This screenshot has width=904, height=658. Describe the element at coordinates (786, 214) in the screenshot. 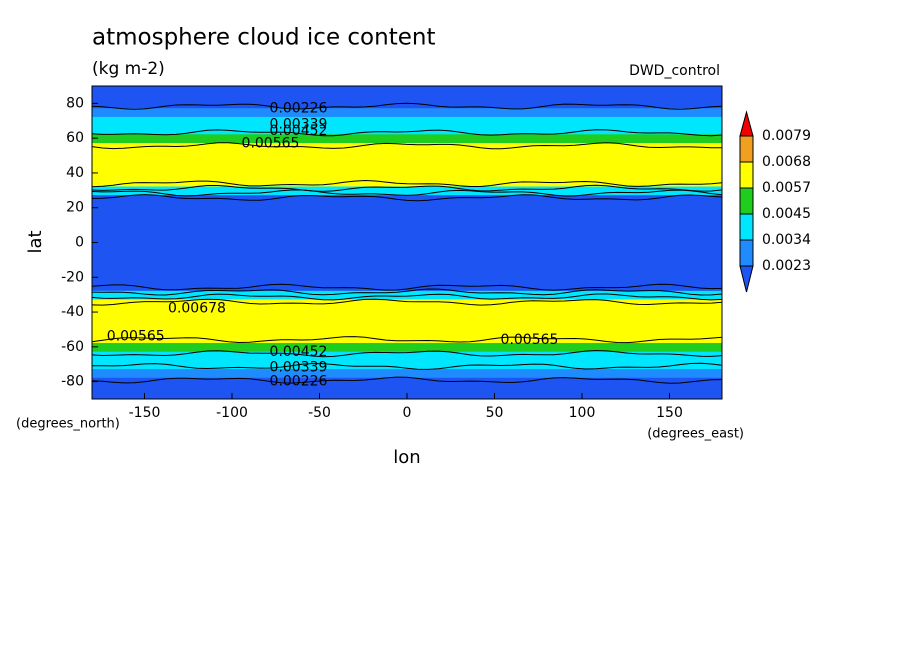

I see `colorbar-label: 0.0045` at that location.